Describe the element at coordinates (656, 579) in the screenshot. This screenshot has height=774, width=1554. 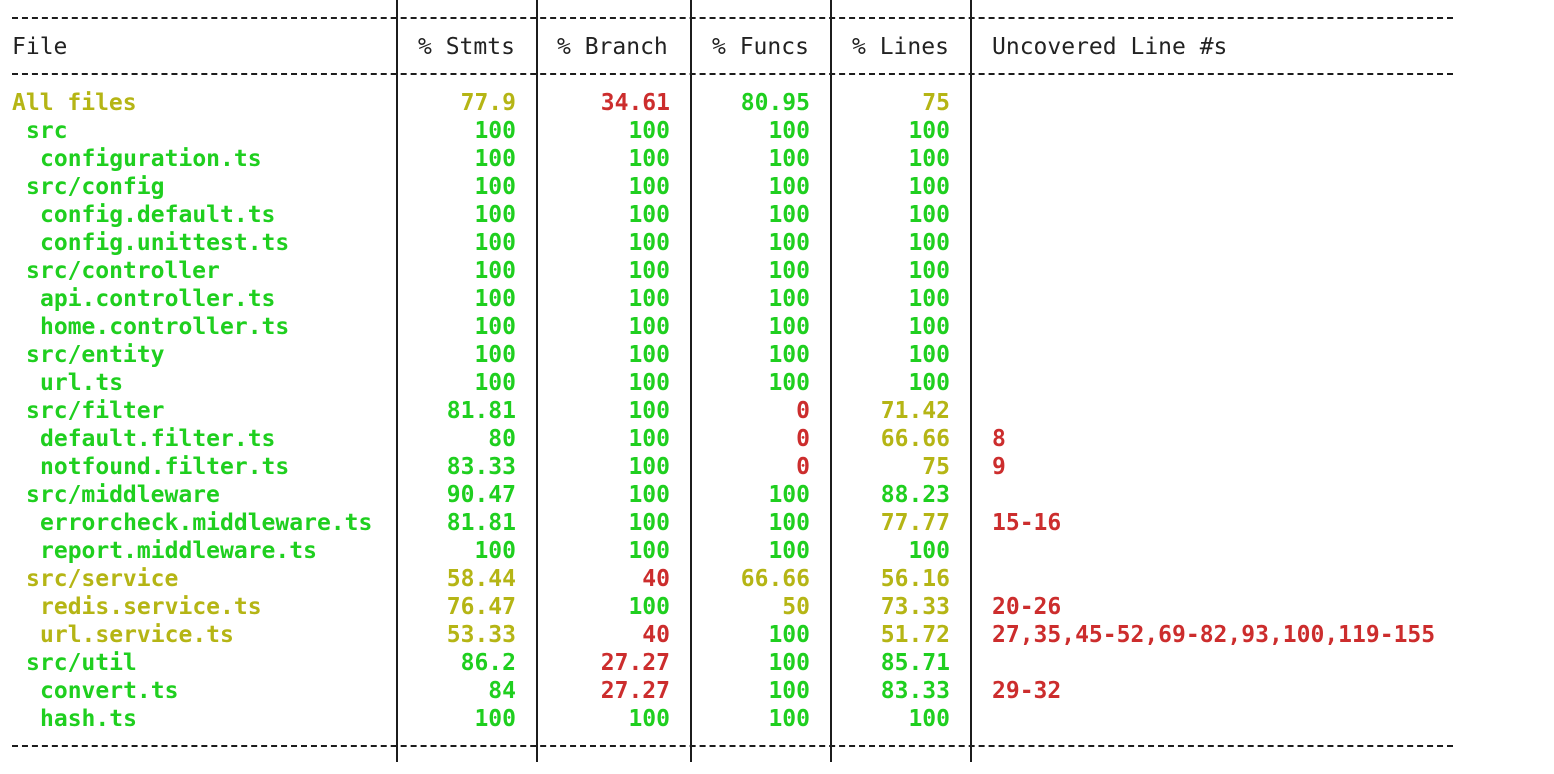
I see `branch-value: 40` at that location.